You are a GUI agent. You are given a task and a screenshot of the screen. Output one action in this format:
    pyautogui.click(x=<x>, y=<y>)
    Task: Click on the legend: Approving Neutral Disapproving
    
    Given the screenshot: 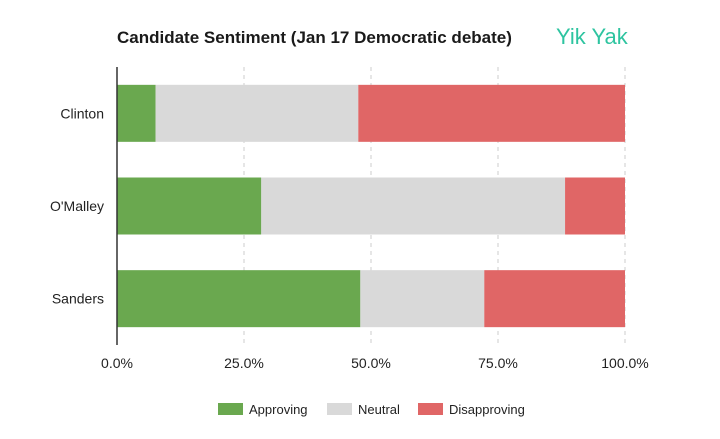 What is the action you would take?
    pyautogui.click(x=371, y=409)
    